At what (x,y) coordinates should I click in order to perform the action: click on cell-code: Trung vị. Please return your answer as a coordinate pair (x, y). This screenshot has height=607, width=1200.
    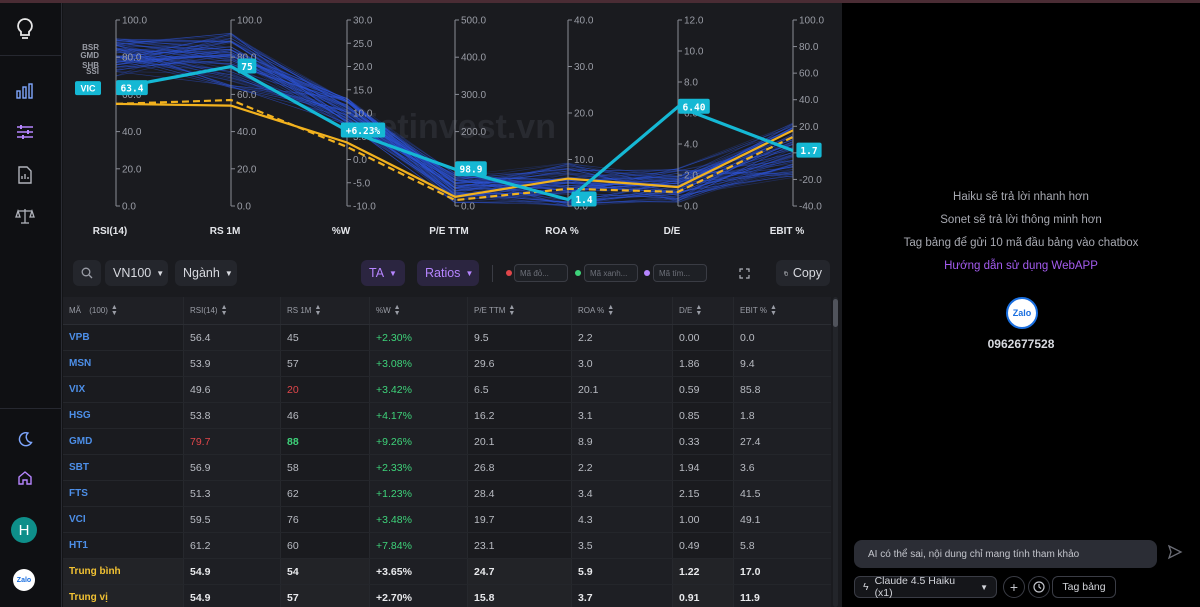
    Looking at the image, I should click on (123, 596).